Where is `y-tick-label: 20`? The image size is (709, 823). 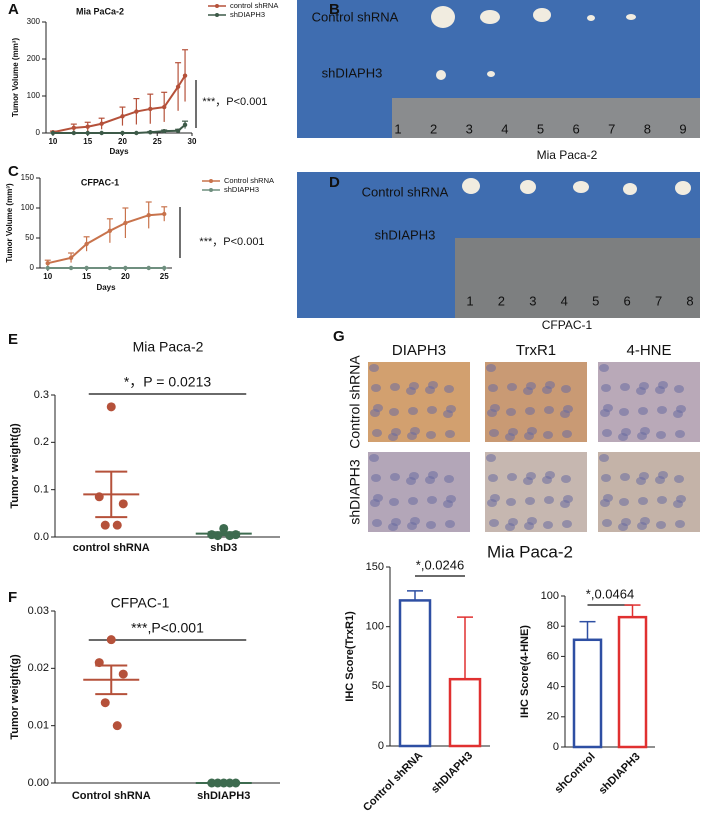
y-tick-label: 20 is located at coordinates (553, 717).